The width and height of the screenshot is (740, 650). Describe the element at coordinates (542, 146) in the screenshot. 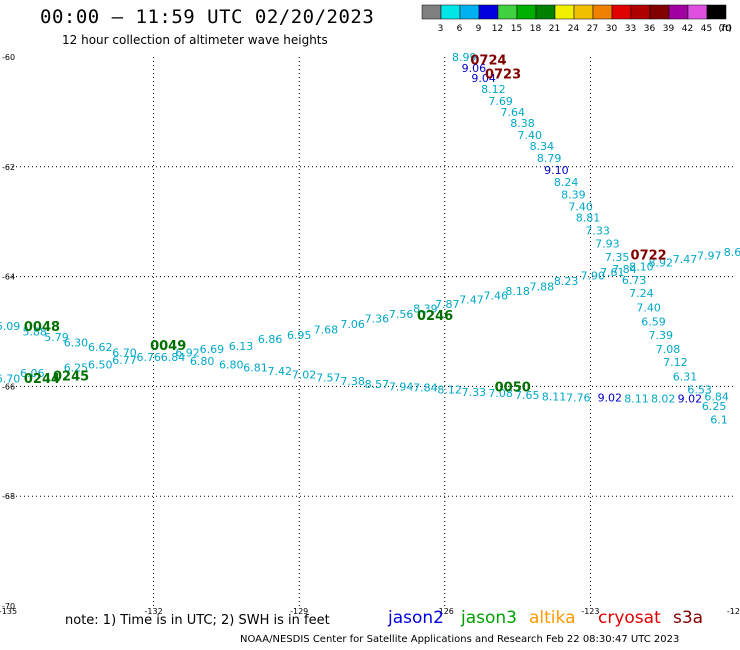

I see `wave-height-value: 8.34` at that location.